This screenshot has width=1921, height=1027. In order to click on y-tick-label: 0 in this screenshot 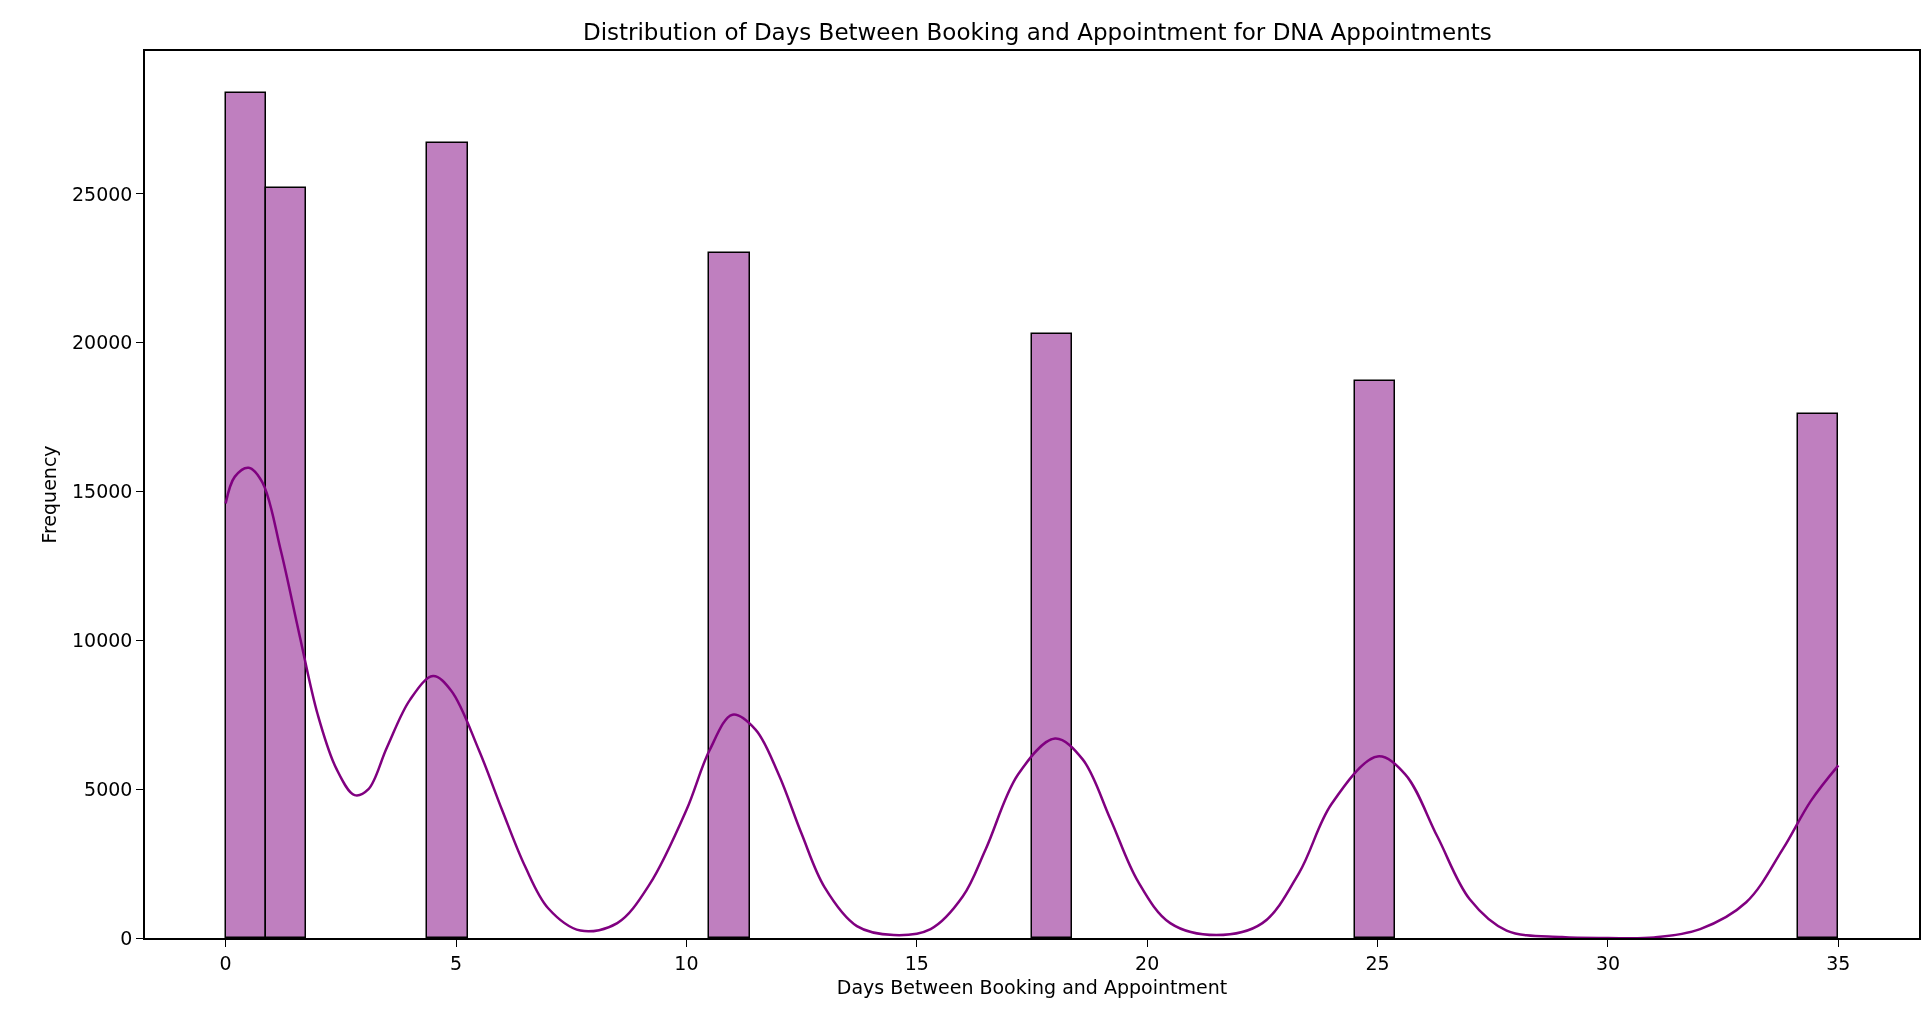, I will do `click(126, 937)`.